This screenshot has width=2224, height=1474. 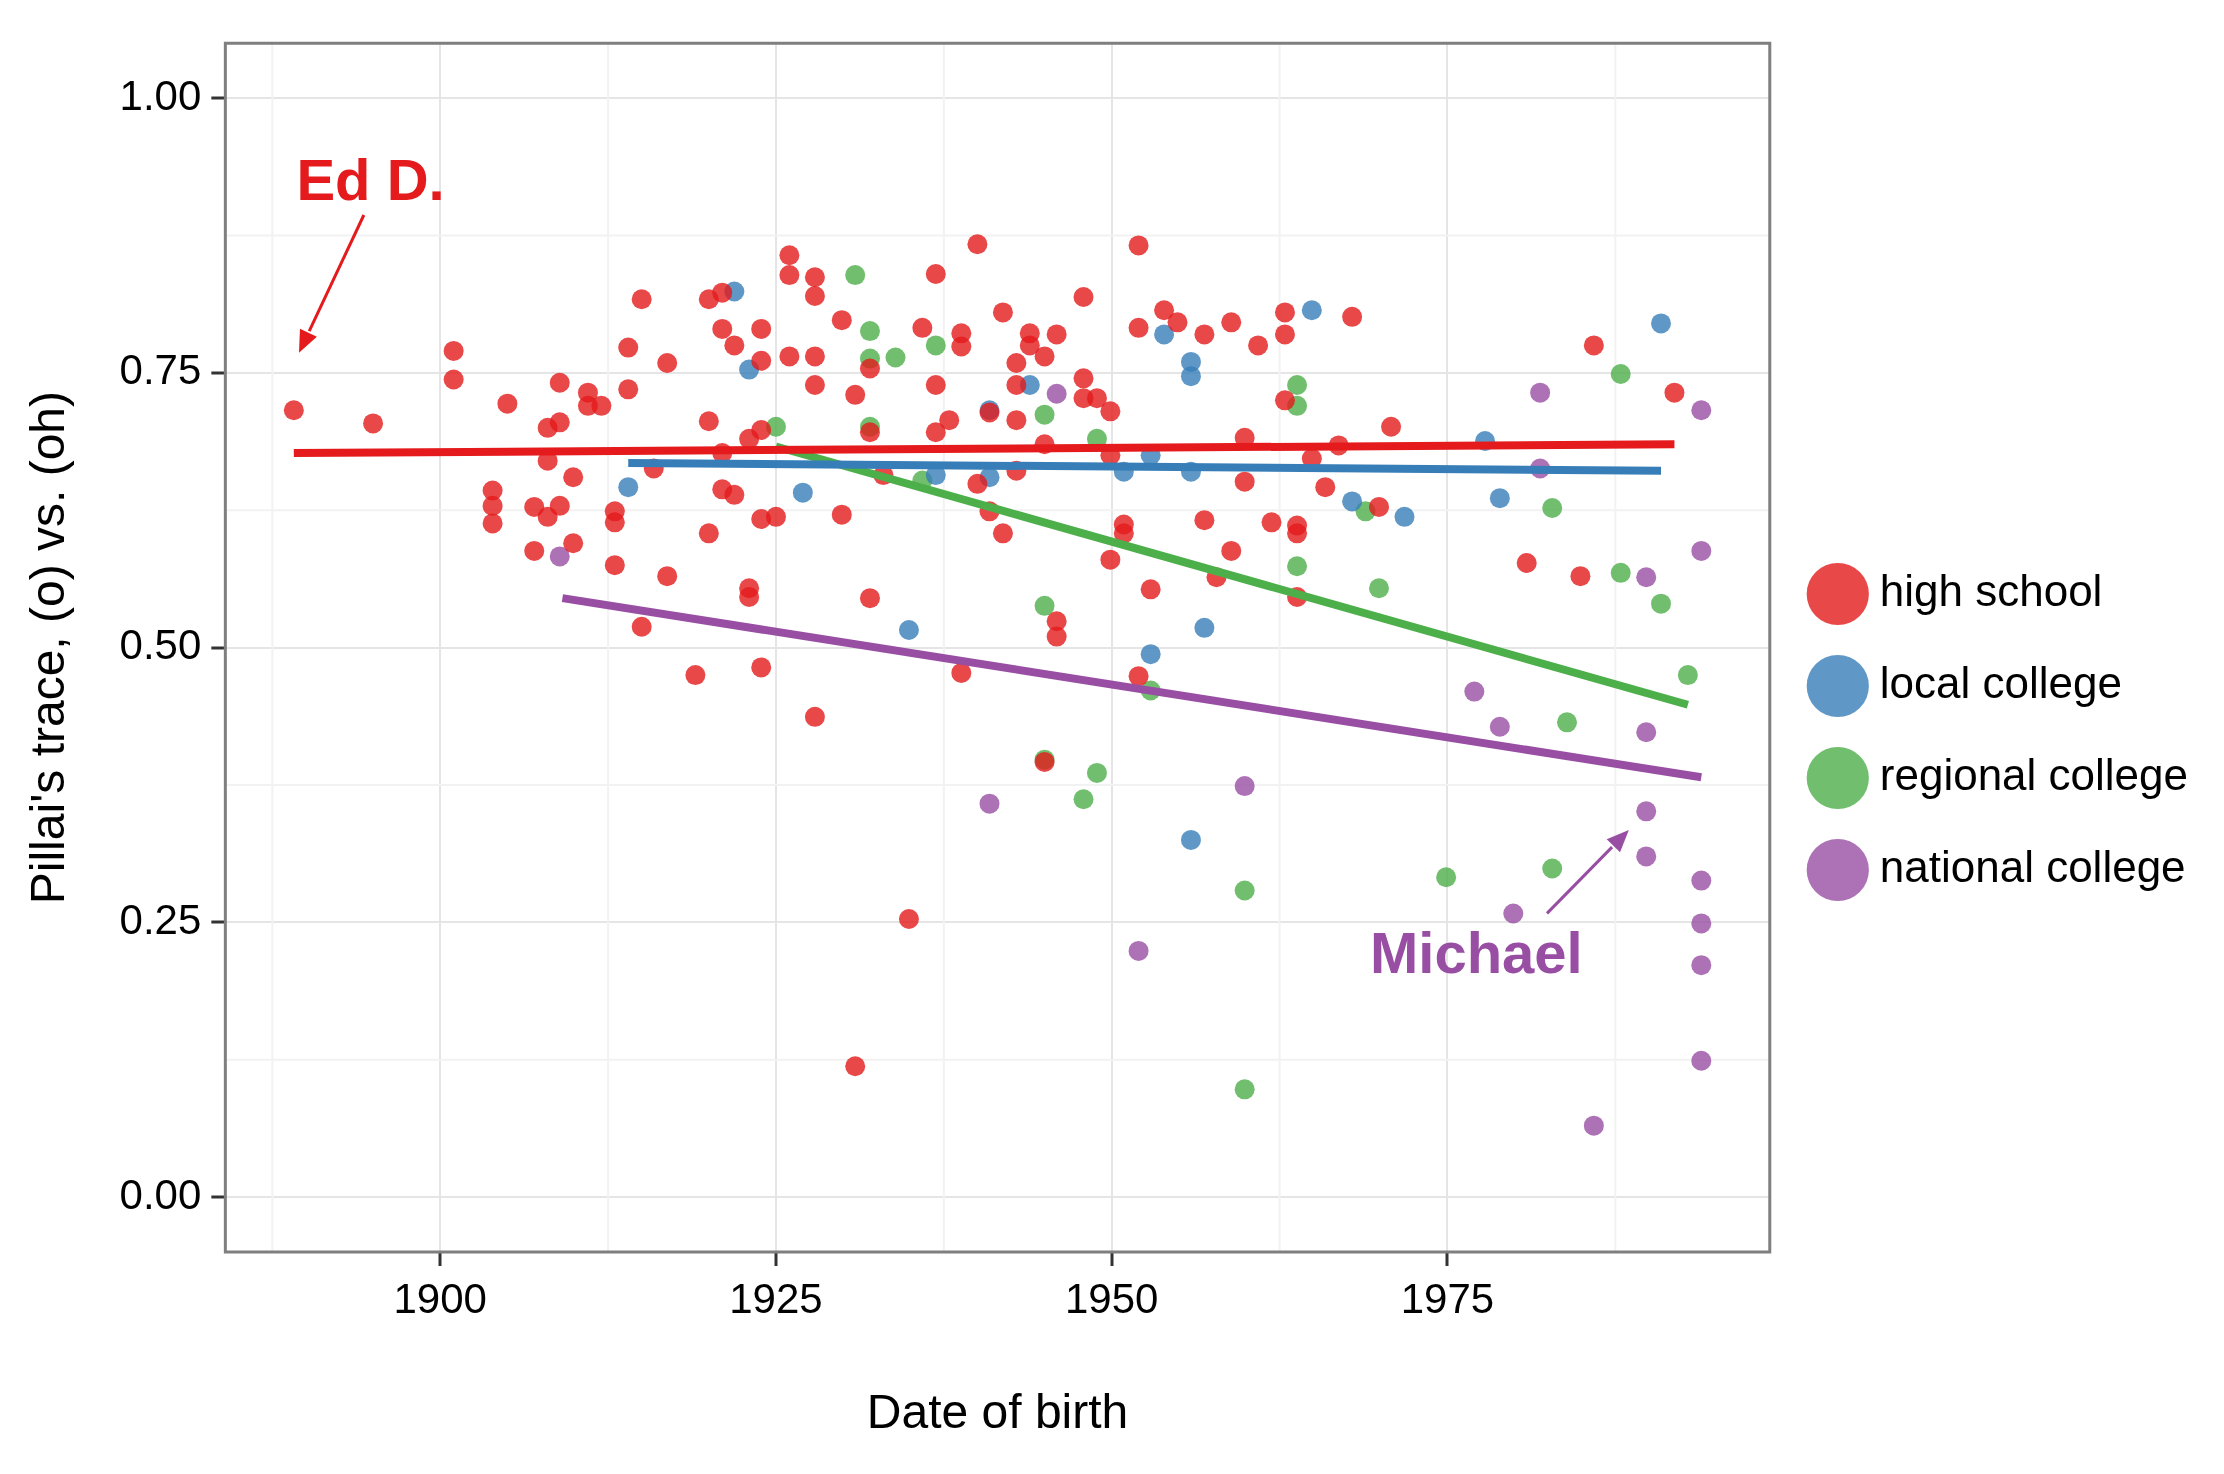 What do you see at coordinates (160, 1194) in the screenshot?
I see `y-tick-label: 0.00` at bounding box center [160, 1194].